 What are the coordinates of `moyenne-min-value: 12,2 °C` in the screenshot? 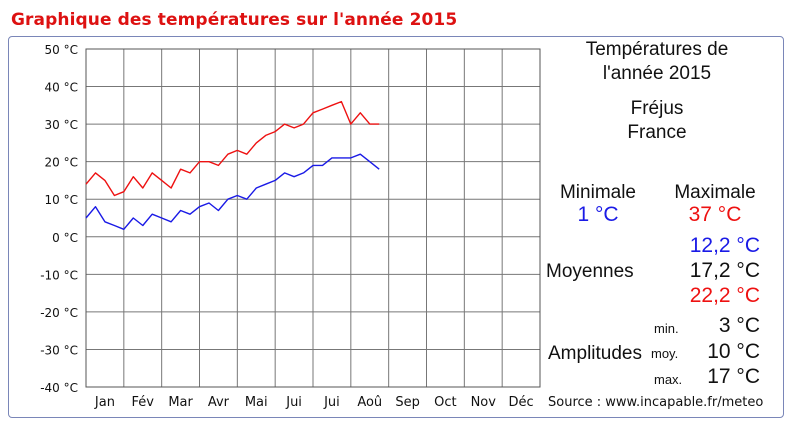 It's located at (724, 245).